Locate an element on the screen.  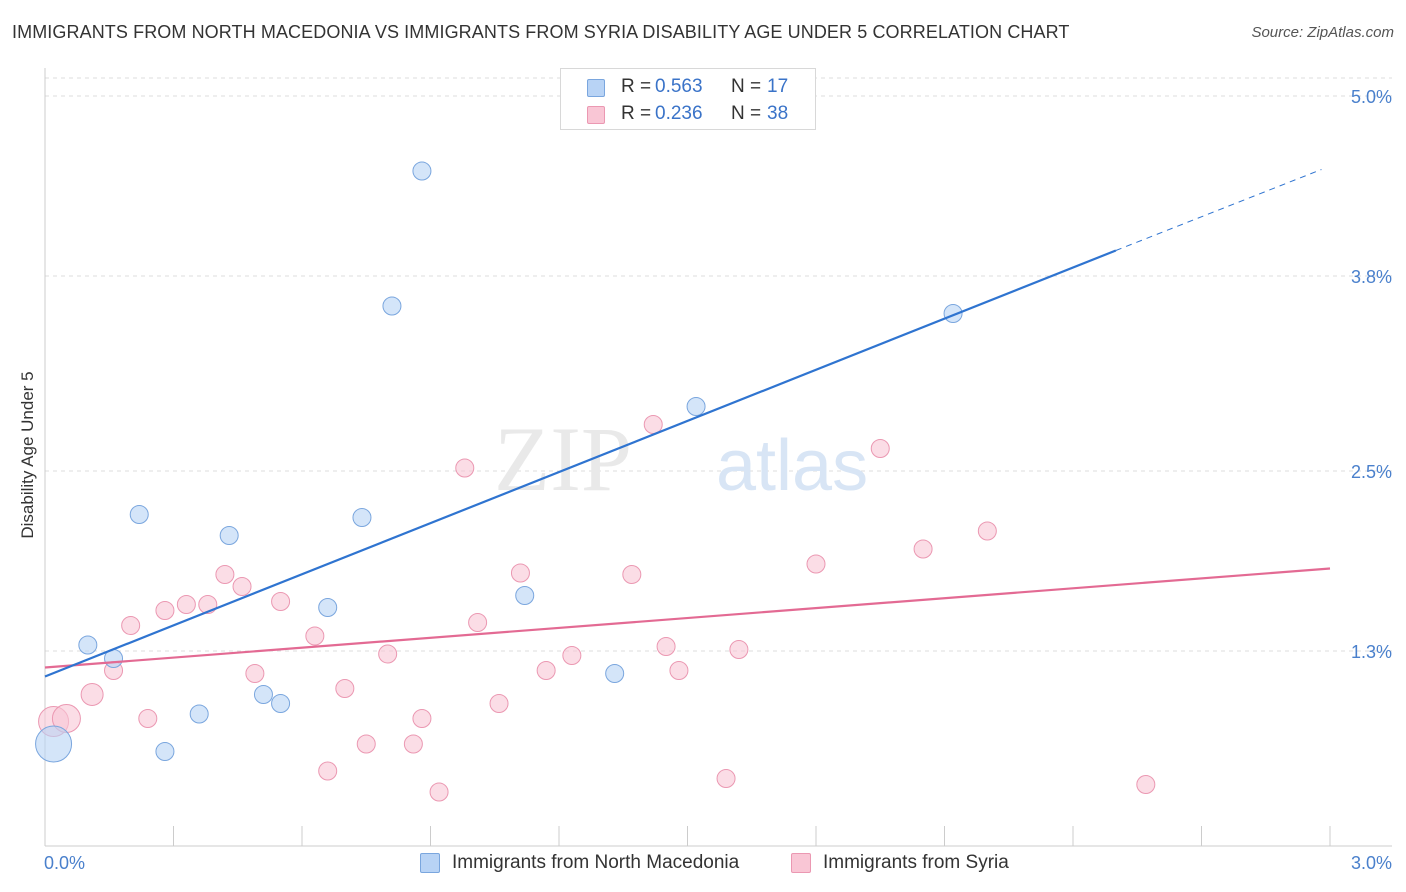
legend-swatch-pink is located at coordinates (596, 115).